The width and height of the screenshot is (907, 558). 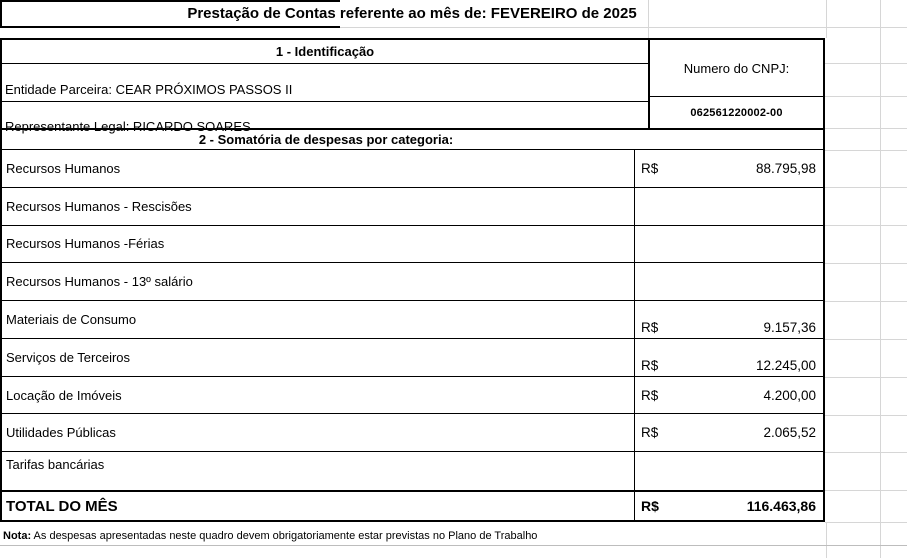 What do you see at coordinates (55, 465) in the screenshot?
I see `expense-label-cell: Tarifas bancárias` at bounding box center [55, 465].